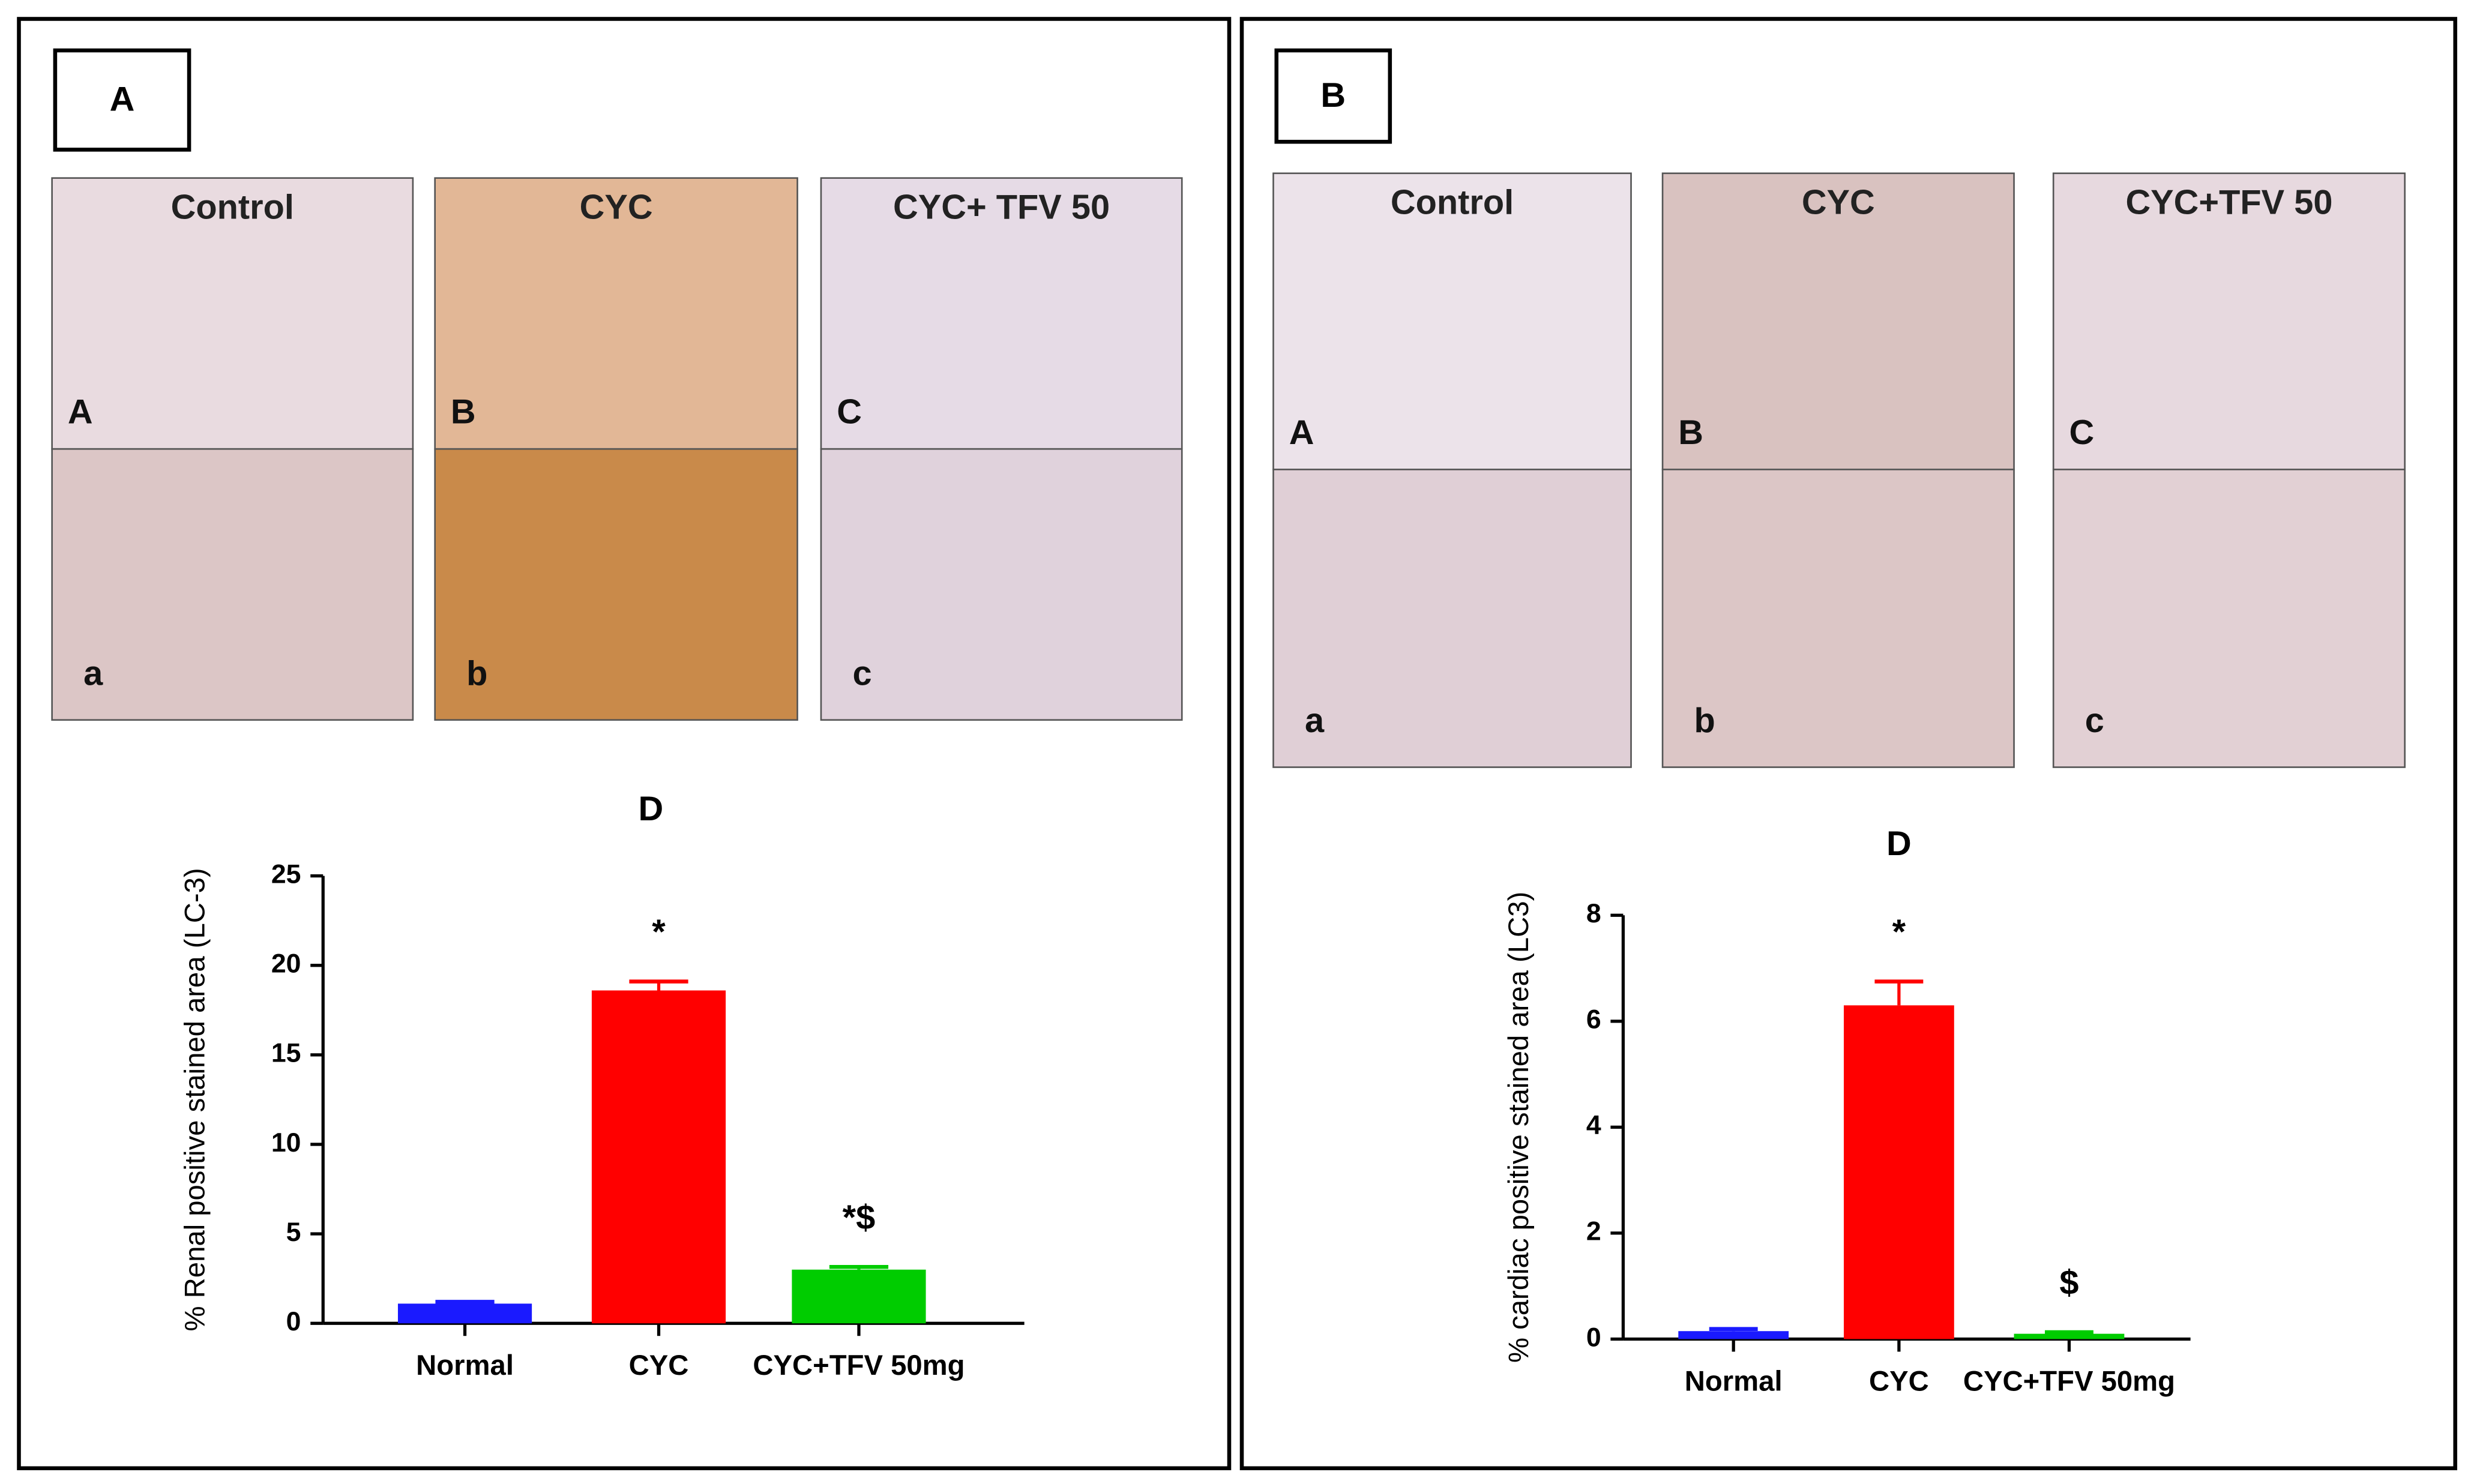 This screenshot has height=1484, width=2471. Describe the element at coordinates (286, 1143) in the screenshot. I see `y-tick-label: 10` at that location.